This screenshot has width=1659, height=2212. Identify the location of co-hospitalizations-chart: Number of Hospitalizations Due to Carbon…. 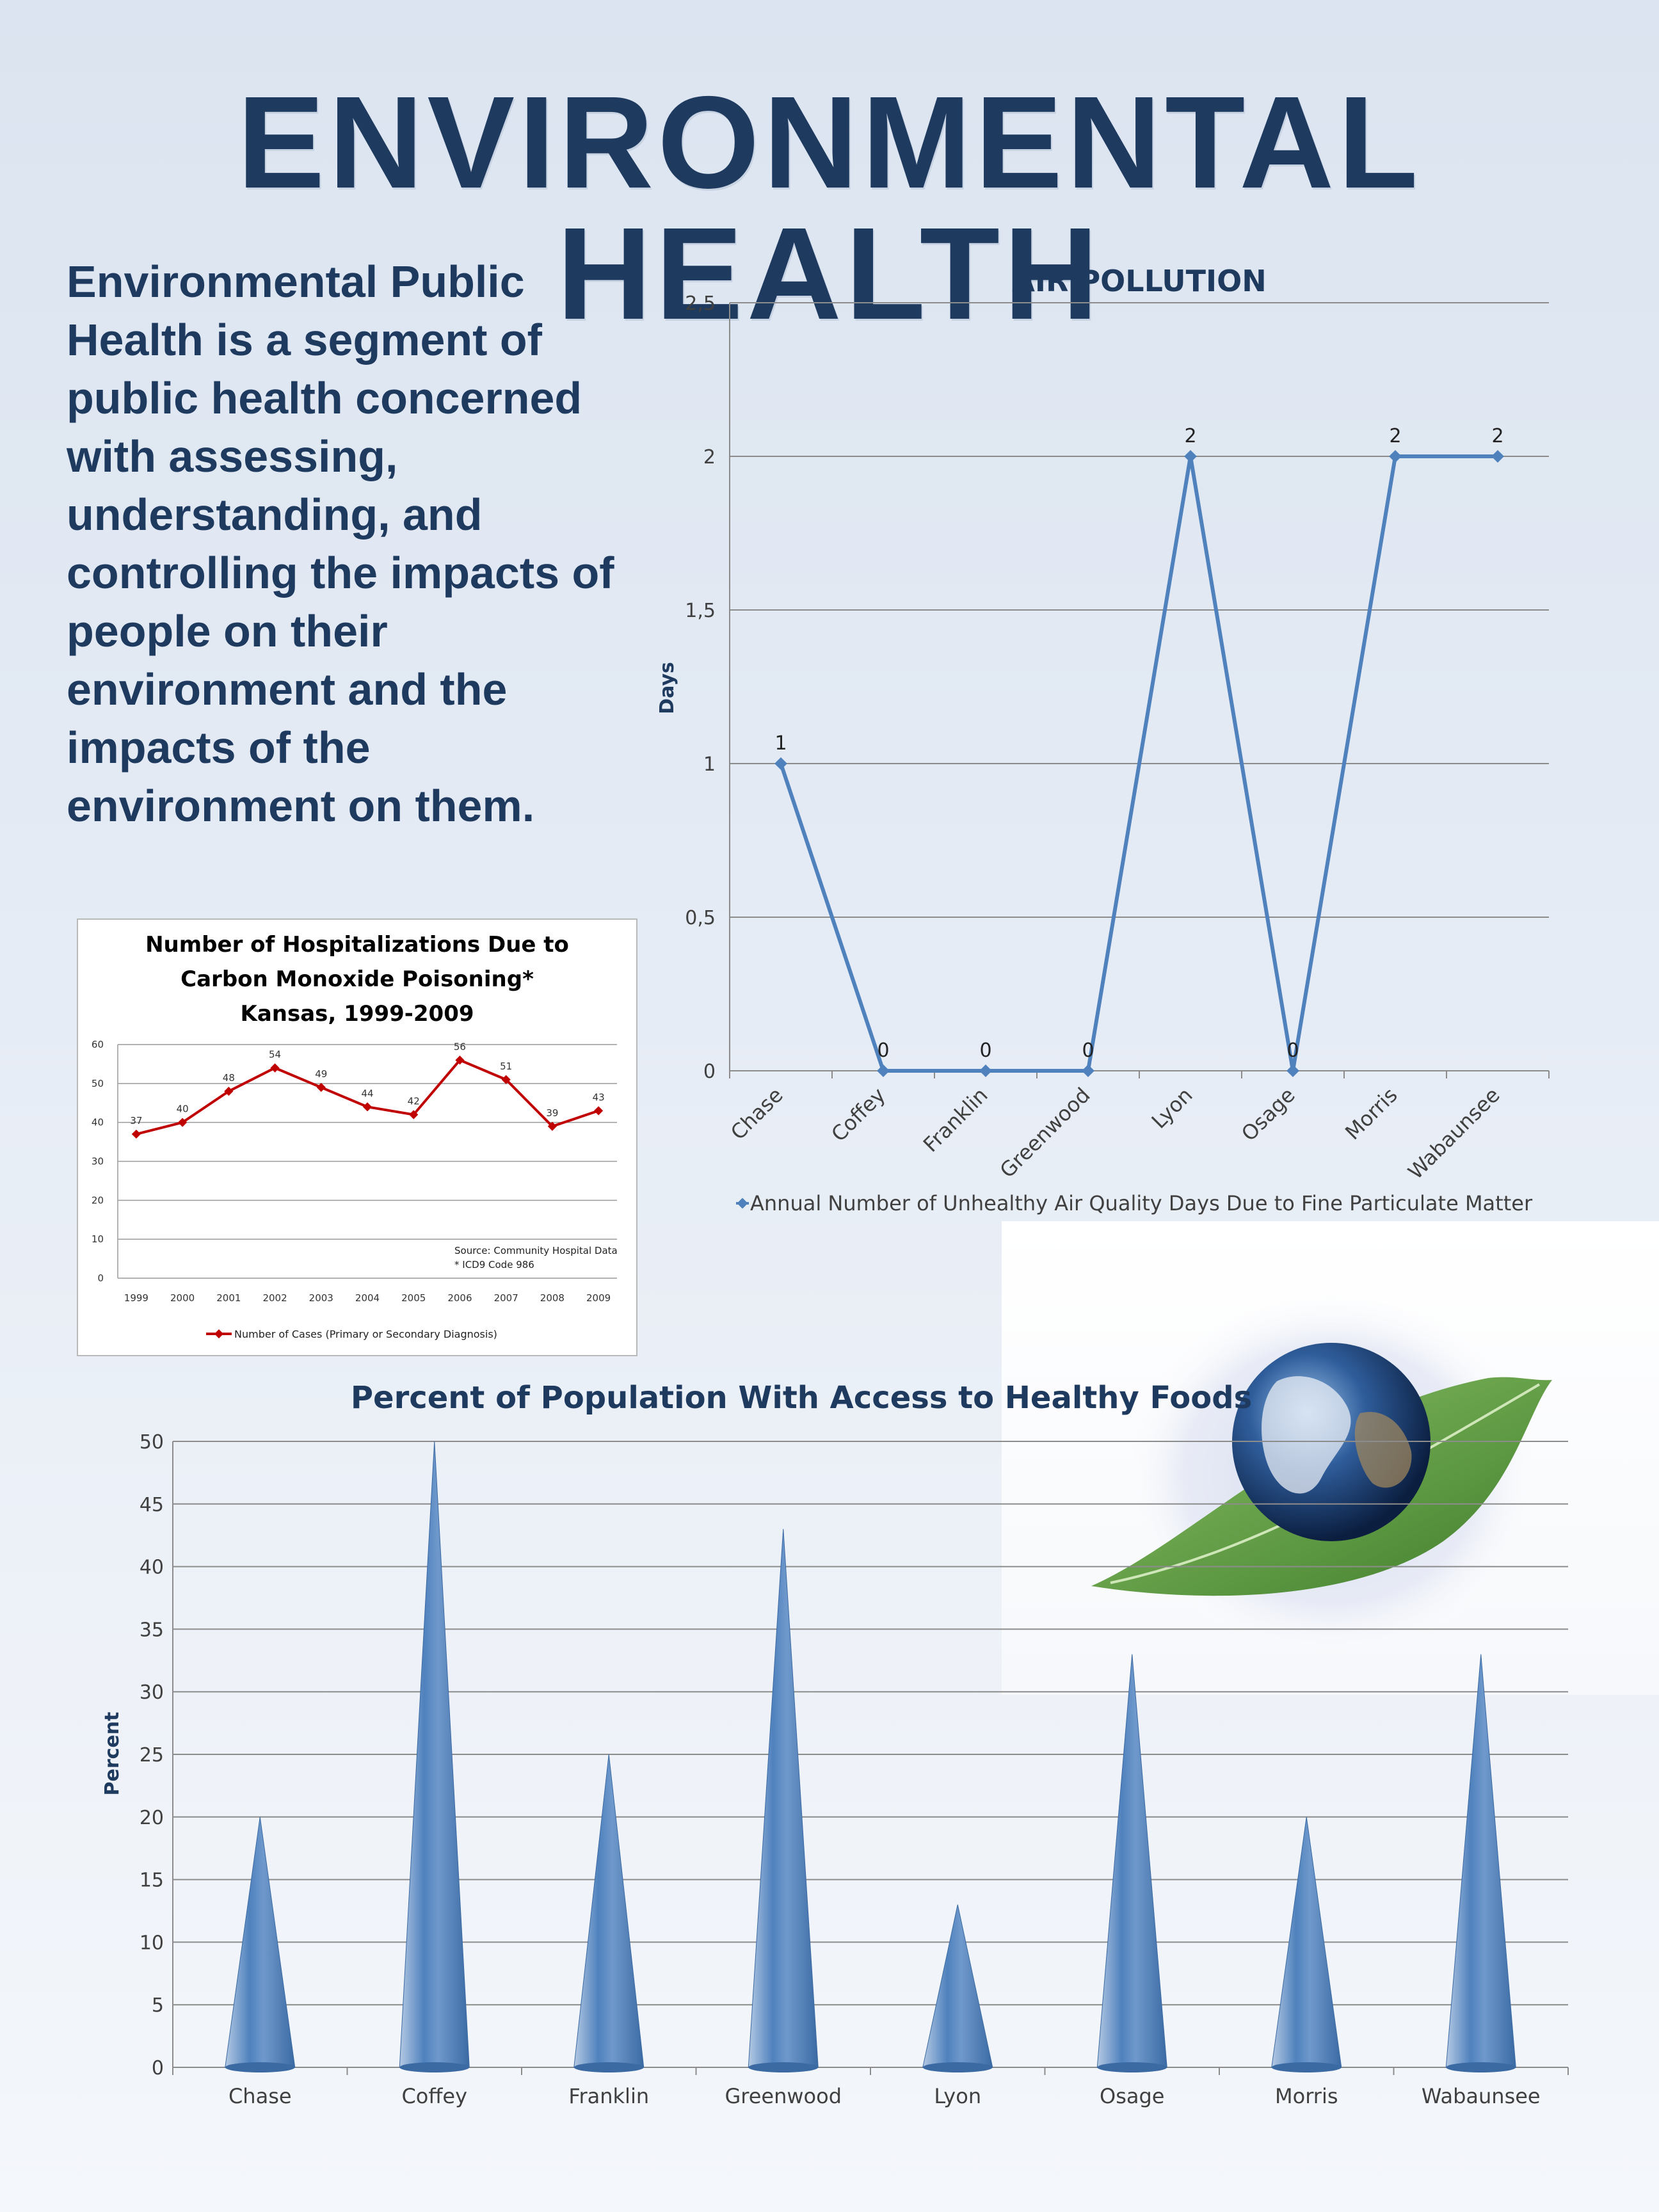
(355, 1136).